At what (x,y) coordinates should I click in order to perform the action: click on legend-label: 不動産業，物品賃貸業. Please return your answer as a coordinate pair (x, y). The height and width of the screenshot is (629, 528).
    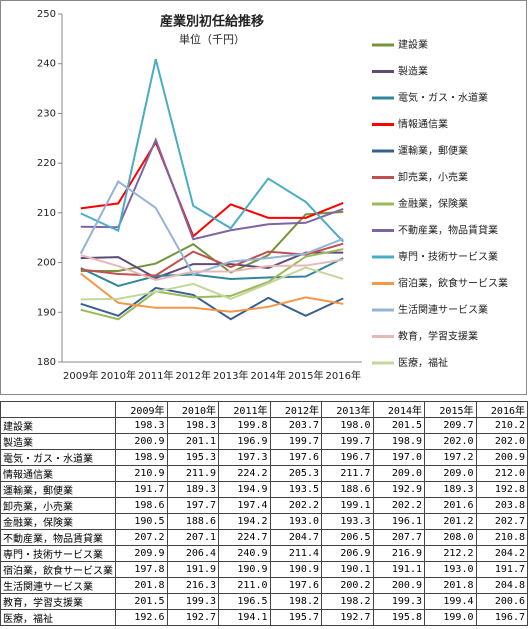
    Looking at the image, I should click on (448, 230).